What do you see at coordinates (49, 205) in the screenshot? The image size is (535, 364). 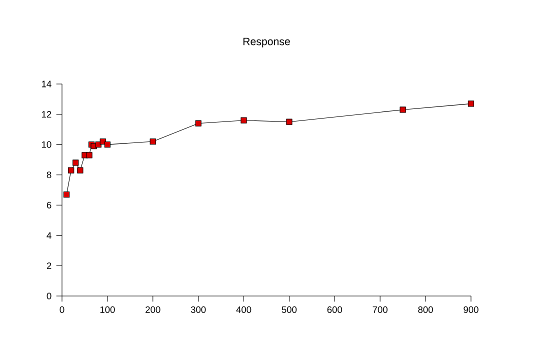 I see `y-tick-label: 6` at bounding box center [49, 205].